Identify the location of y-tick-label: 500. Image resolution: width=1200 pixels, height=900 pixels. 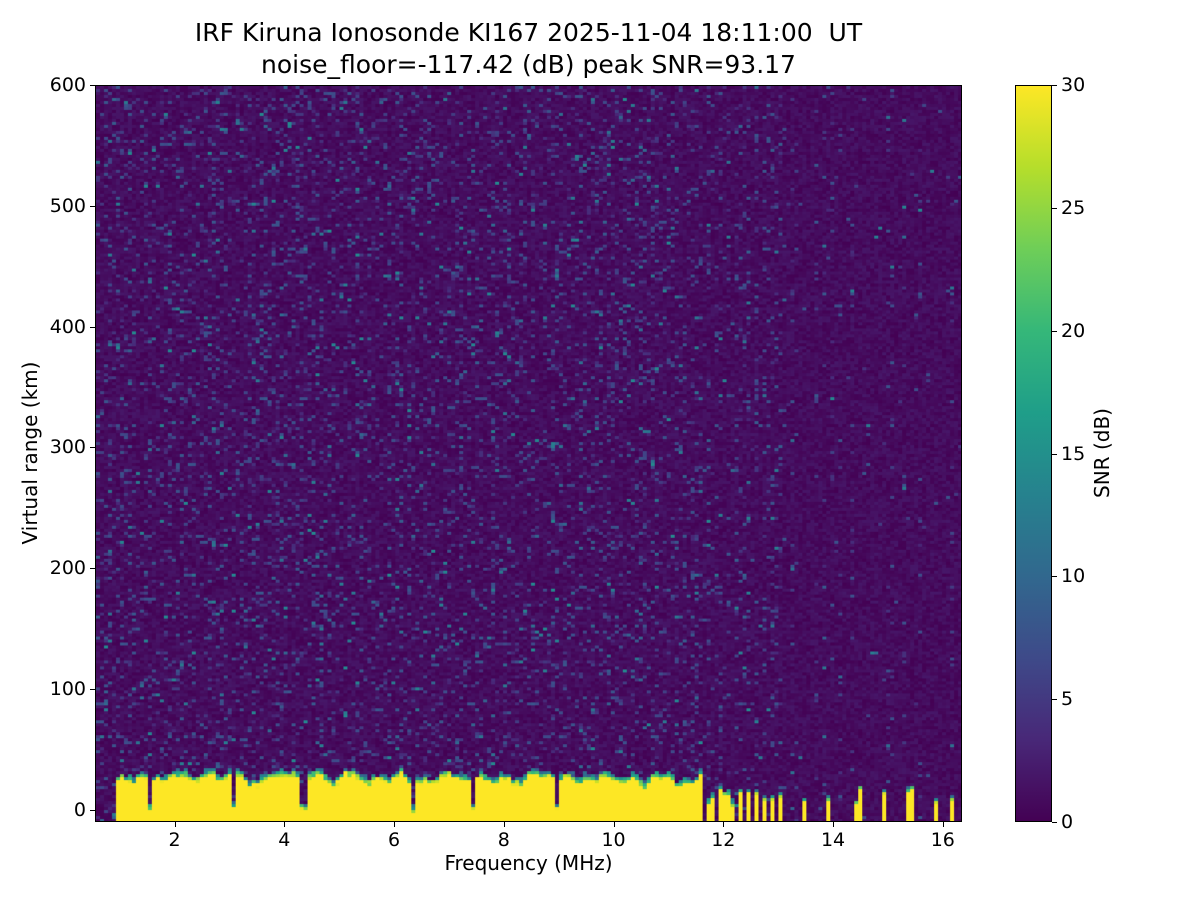
(67, 205).